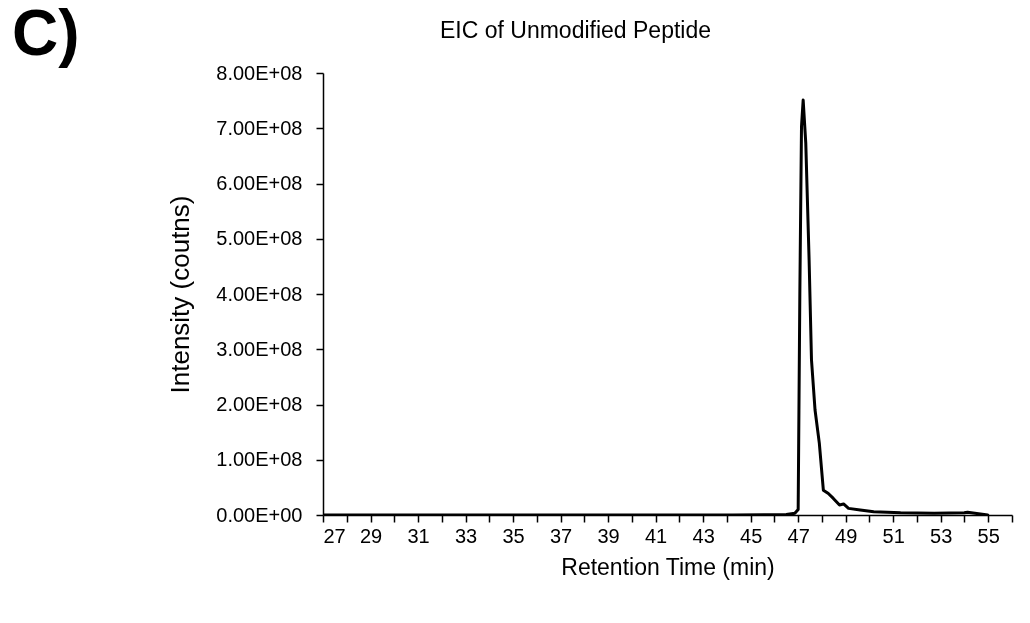  Describe the element at coordinates (259, 72) in the screenshot. I see `y-tick-label: 8.00E+08` at that location.